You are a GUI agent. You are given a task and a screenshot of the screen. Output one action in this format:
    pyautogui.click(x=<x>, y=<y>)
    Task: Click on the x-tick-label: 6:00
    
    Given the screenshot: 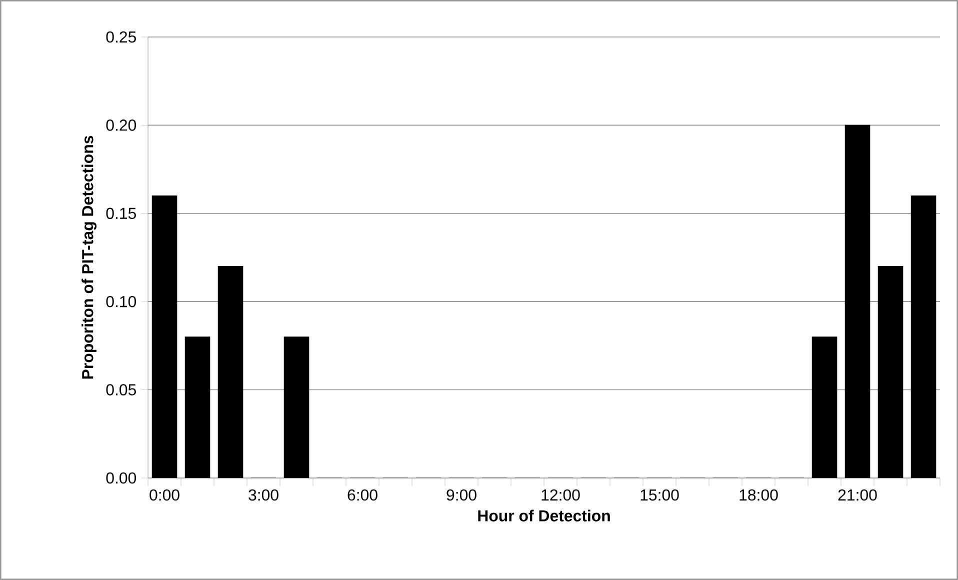 What is the action you would take?
    pyautogui.click(x=363, y=495)
    